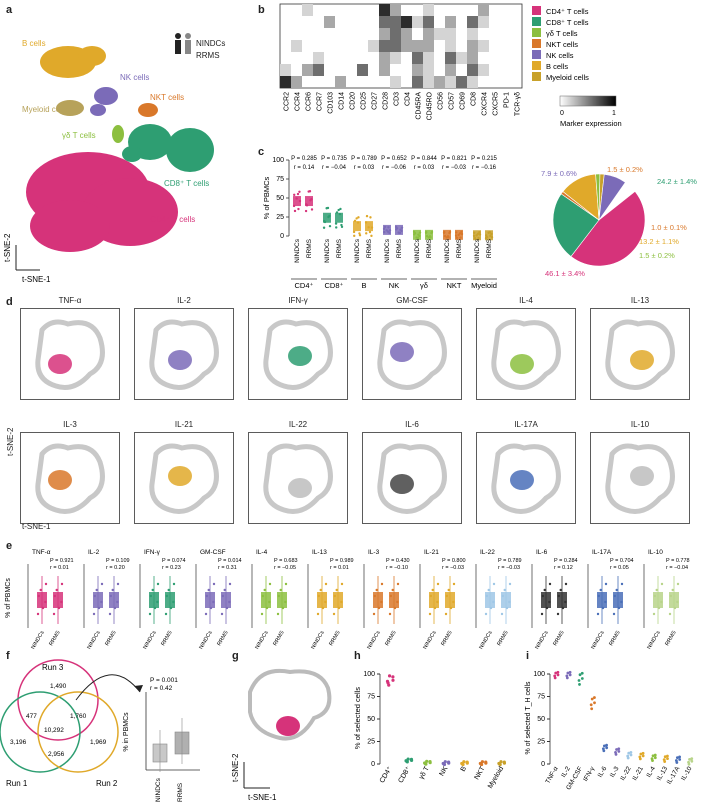 Image resolution: width=702 pixels, height=810 pixels. What do you see at coordinates (58, 686) in the screenshot?
I see `venn-count-0: 1,490` at bounding box center [58, 686].